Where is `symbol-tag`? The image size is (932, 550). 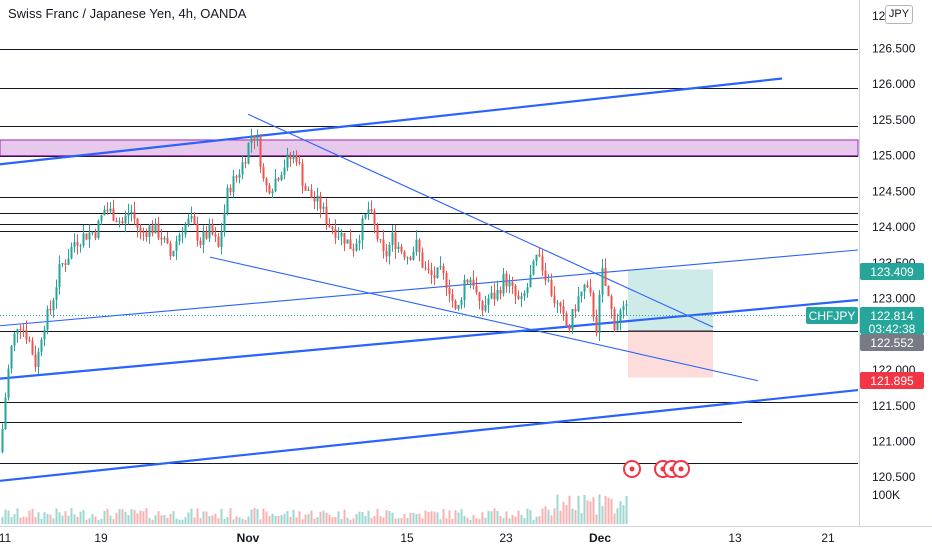 symbol-tag is located at coordinates (832, 315).